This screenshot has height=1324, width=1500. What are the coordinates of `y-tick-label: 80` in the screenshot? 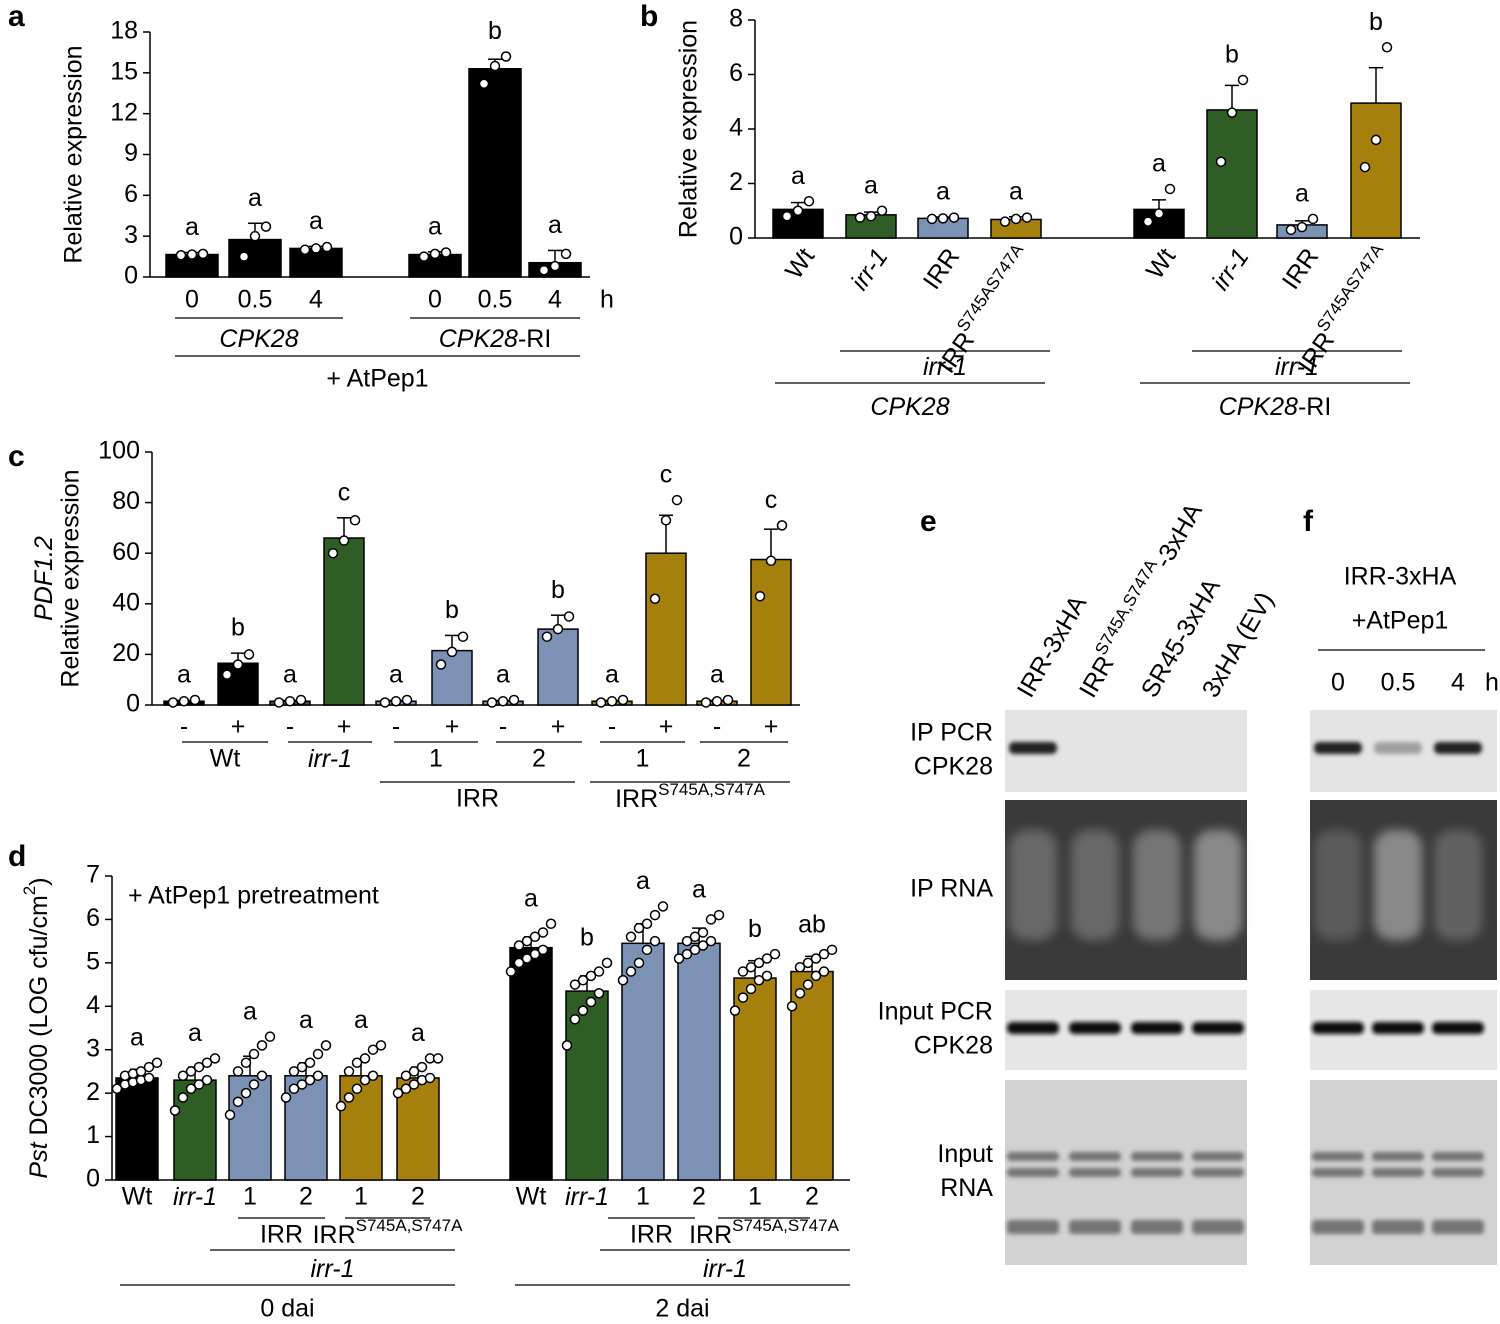 It's located at (126, 501).